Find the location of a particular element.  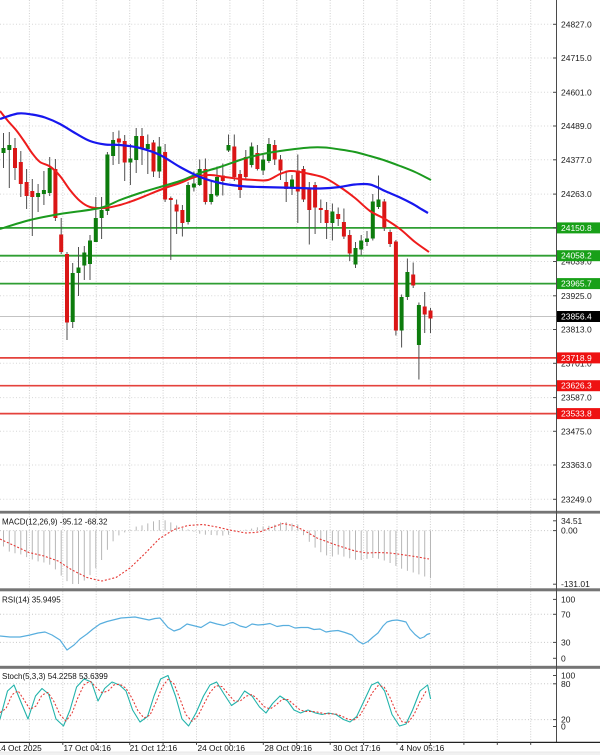

svg-text: 23965.7 is located at coordinates (576, 284).